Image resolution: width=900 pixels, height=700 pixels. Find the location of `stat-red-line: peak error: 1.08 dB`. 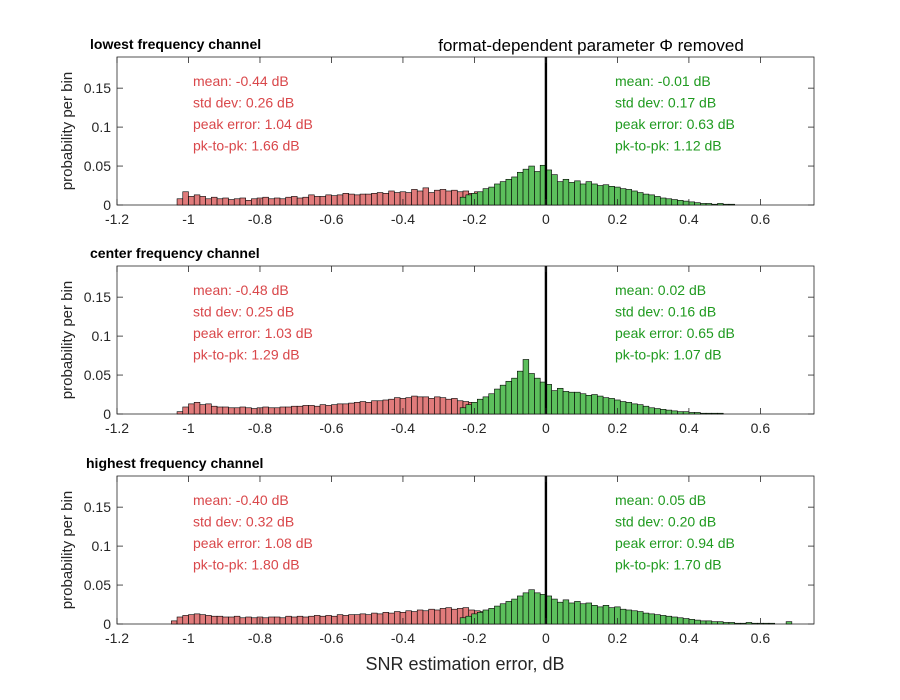

stat-red-line: peak error: 1.08 dB is located at coordinates (253, 543).